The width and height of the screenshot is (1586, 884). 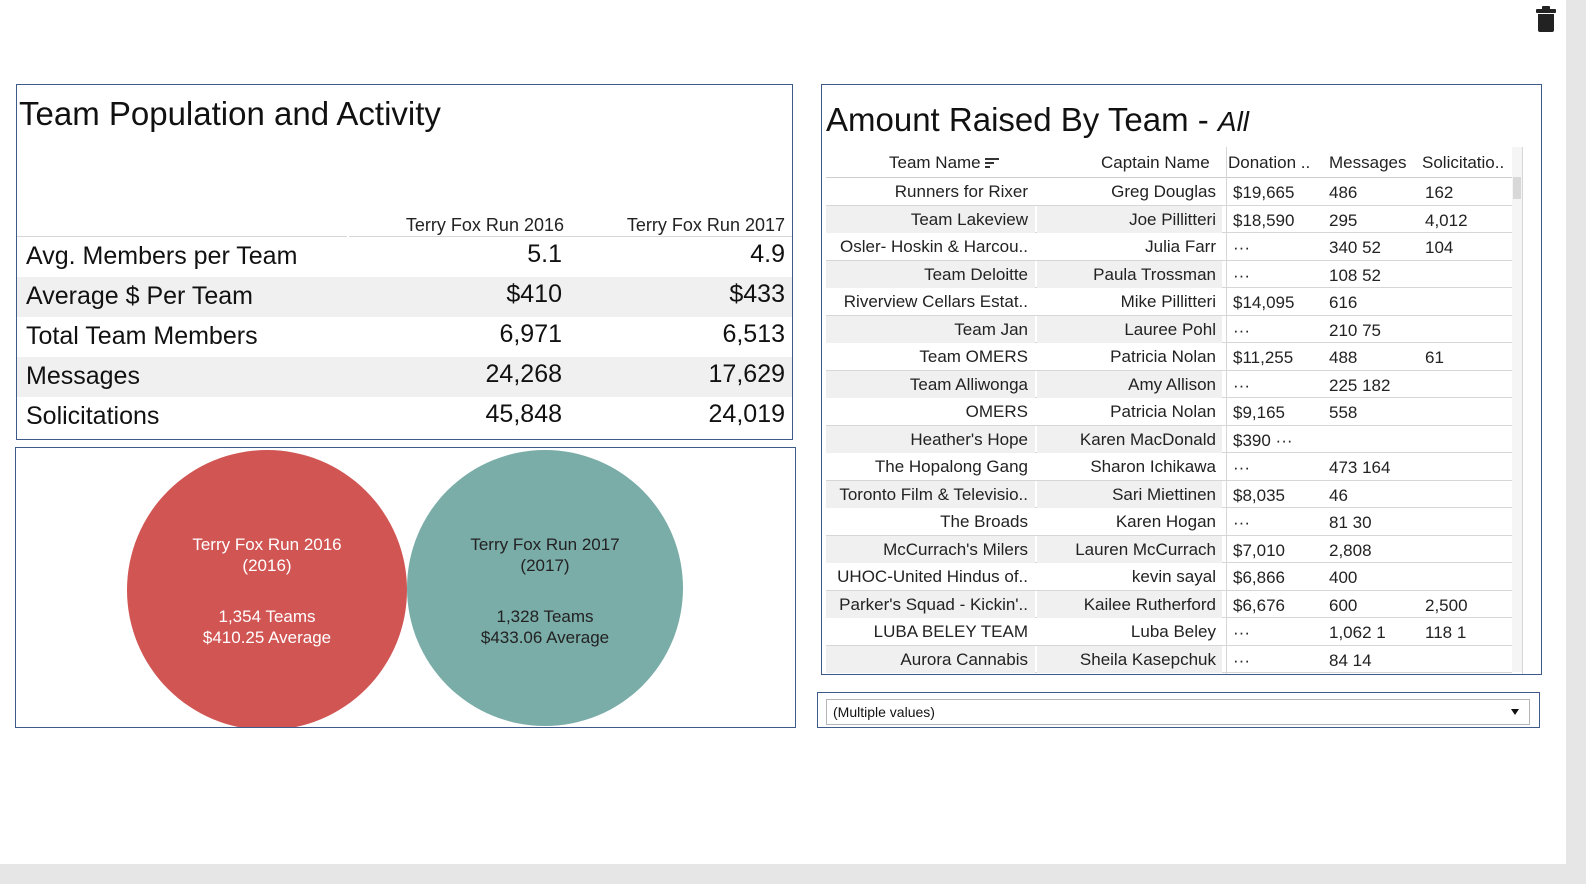 I want to click on table-row: Team Alliwonga Amy Allison ··· 225 182, so click(x=1169, y=384).